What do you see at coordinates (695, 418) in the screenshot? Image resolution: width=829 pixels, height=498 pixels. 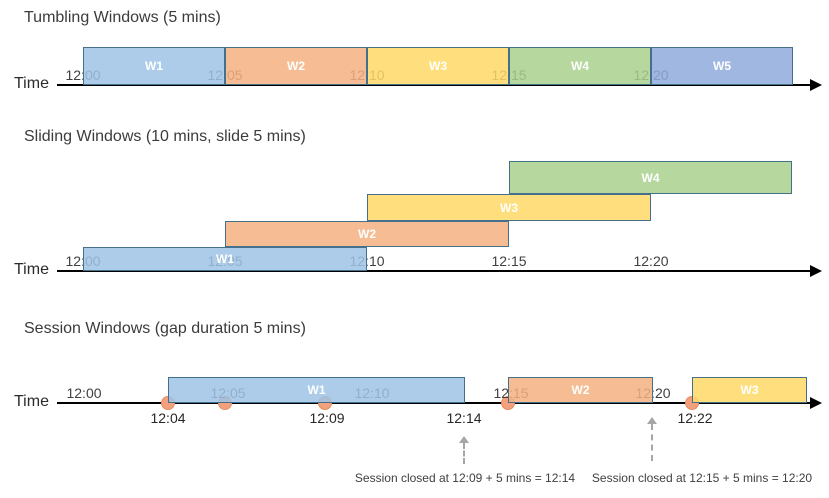 I see `event-time-label: 12:22` at bounding box center [695, 418].